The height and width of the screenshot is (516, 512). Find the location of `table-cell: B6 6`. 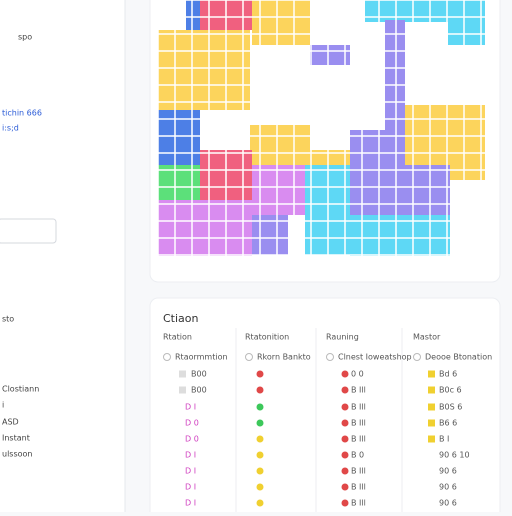

table-cell: B6 6 is located at coordinates (448, 423).